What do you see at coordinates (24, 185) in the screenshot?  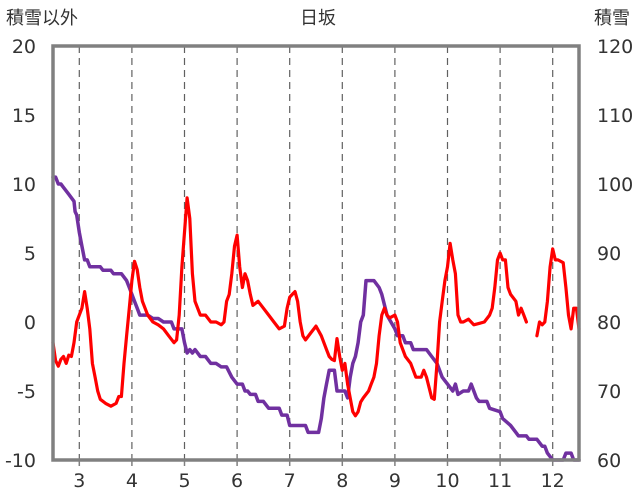 I see `y-left-tick-label: 10` at bounding box center [24, 185].